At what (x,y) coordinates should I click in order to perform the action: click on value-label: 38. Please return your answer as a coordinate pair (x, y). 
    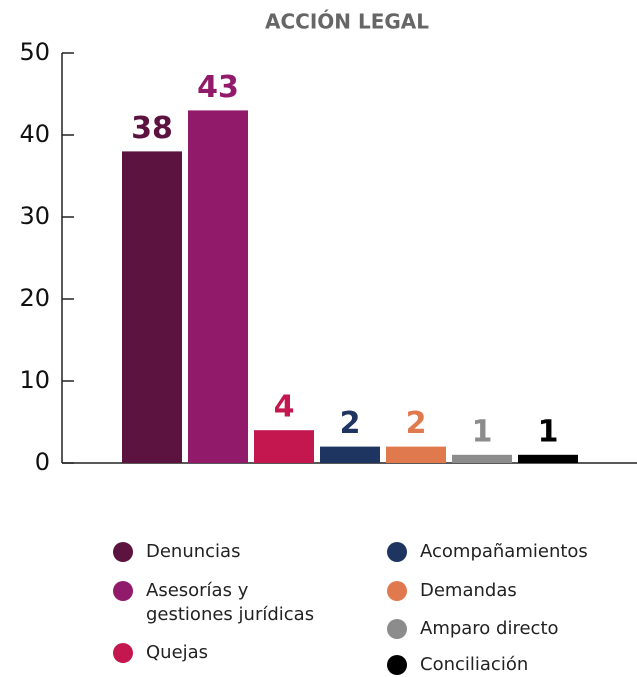
    Looking at the image, I should click on (152, 128).